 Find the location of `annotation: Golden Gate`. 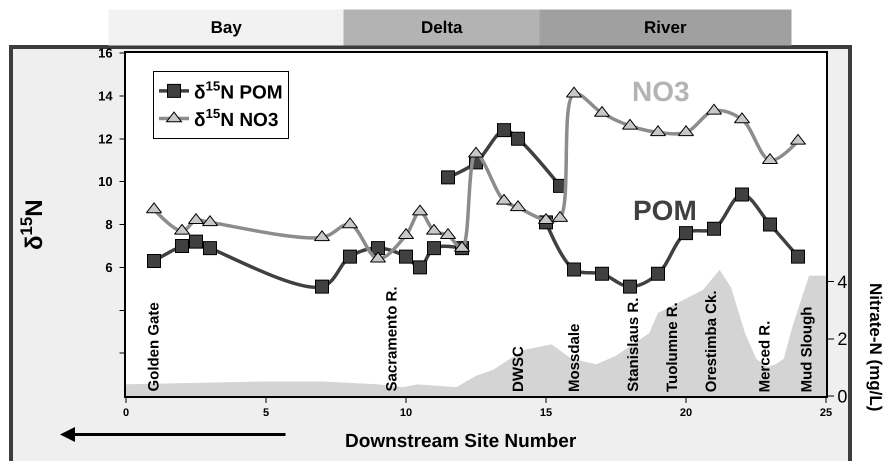

annotation: Golden Gate is located at coordinates (154, 347).